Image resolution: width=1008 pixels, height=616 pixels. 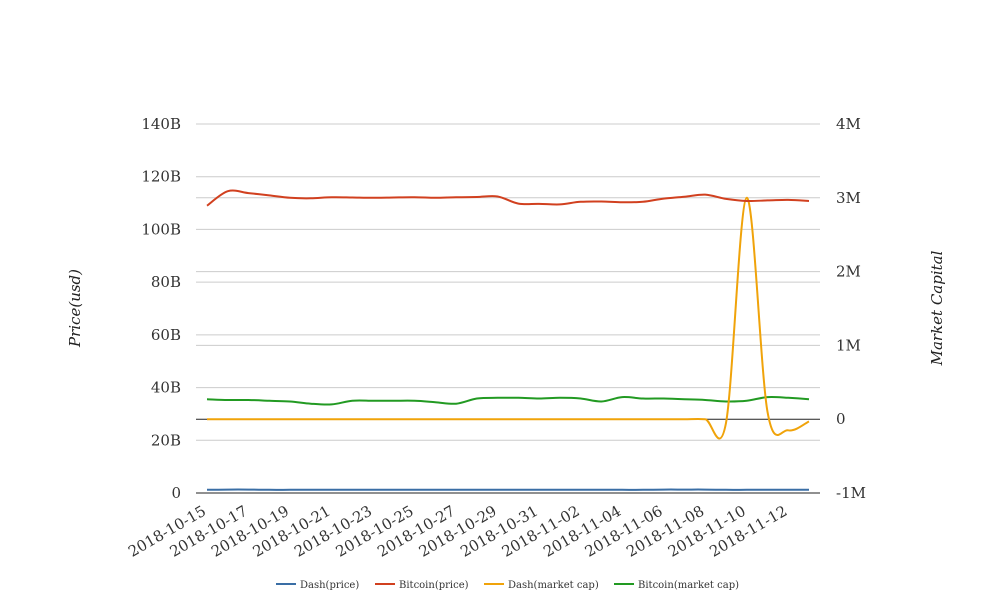 What do you see at coordinates (166, 440) in the screenshot?
I see `left-tick-label: 20B` at bounding box center [166, 440].